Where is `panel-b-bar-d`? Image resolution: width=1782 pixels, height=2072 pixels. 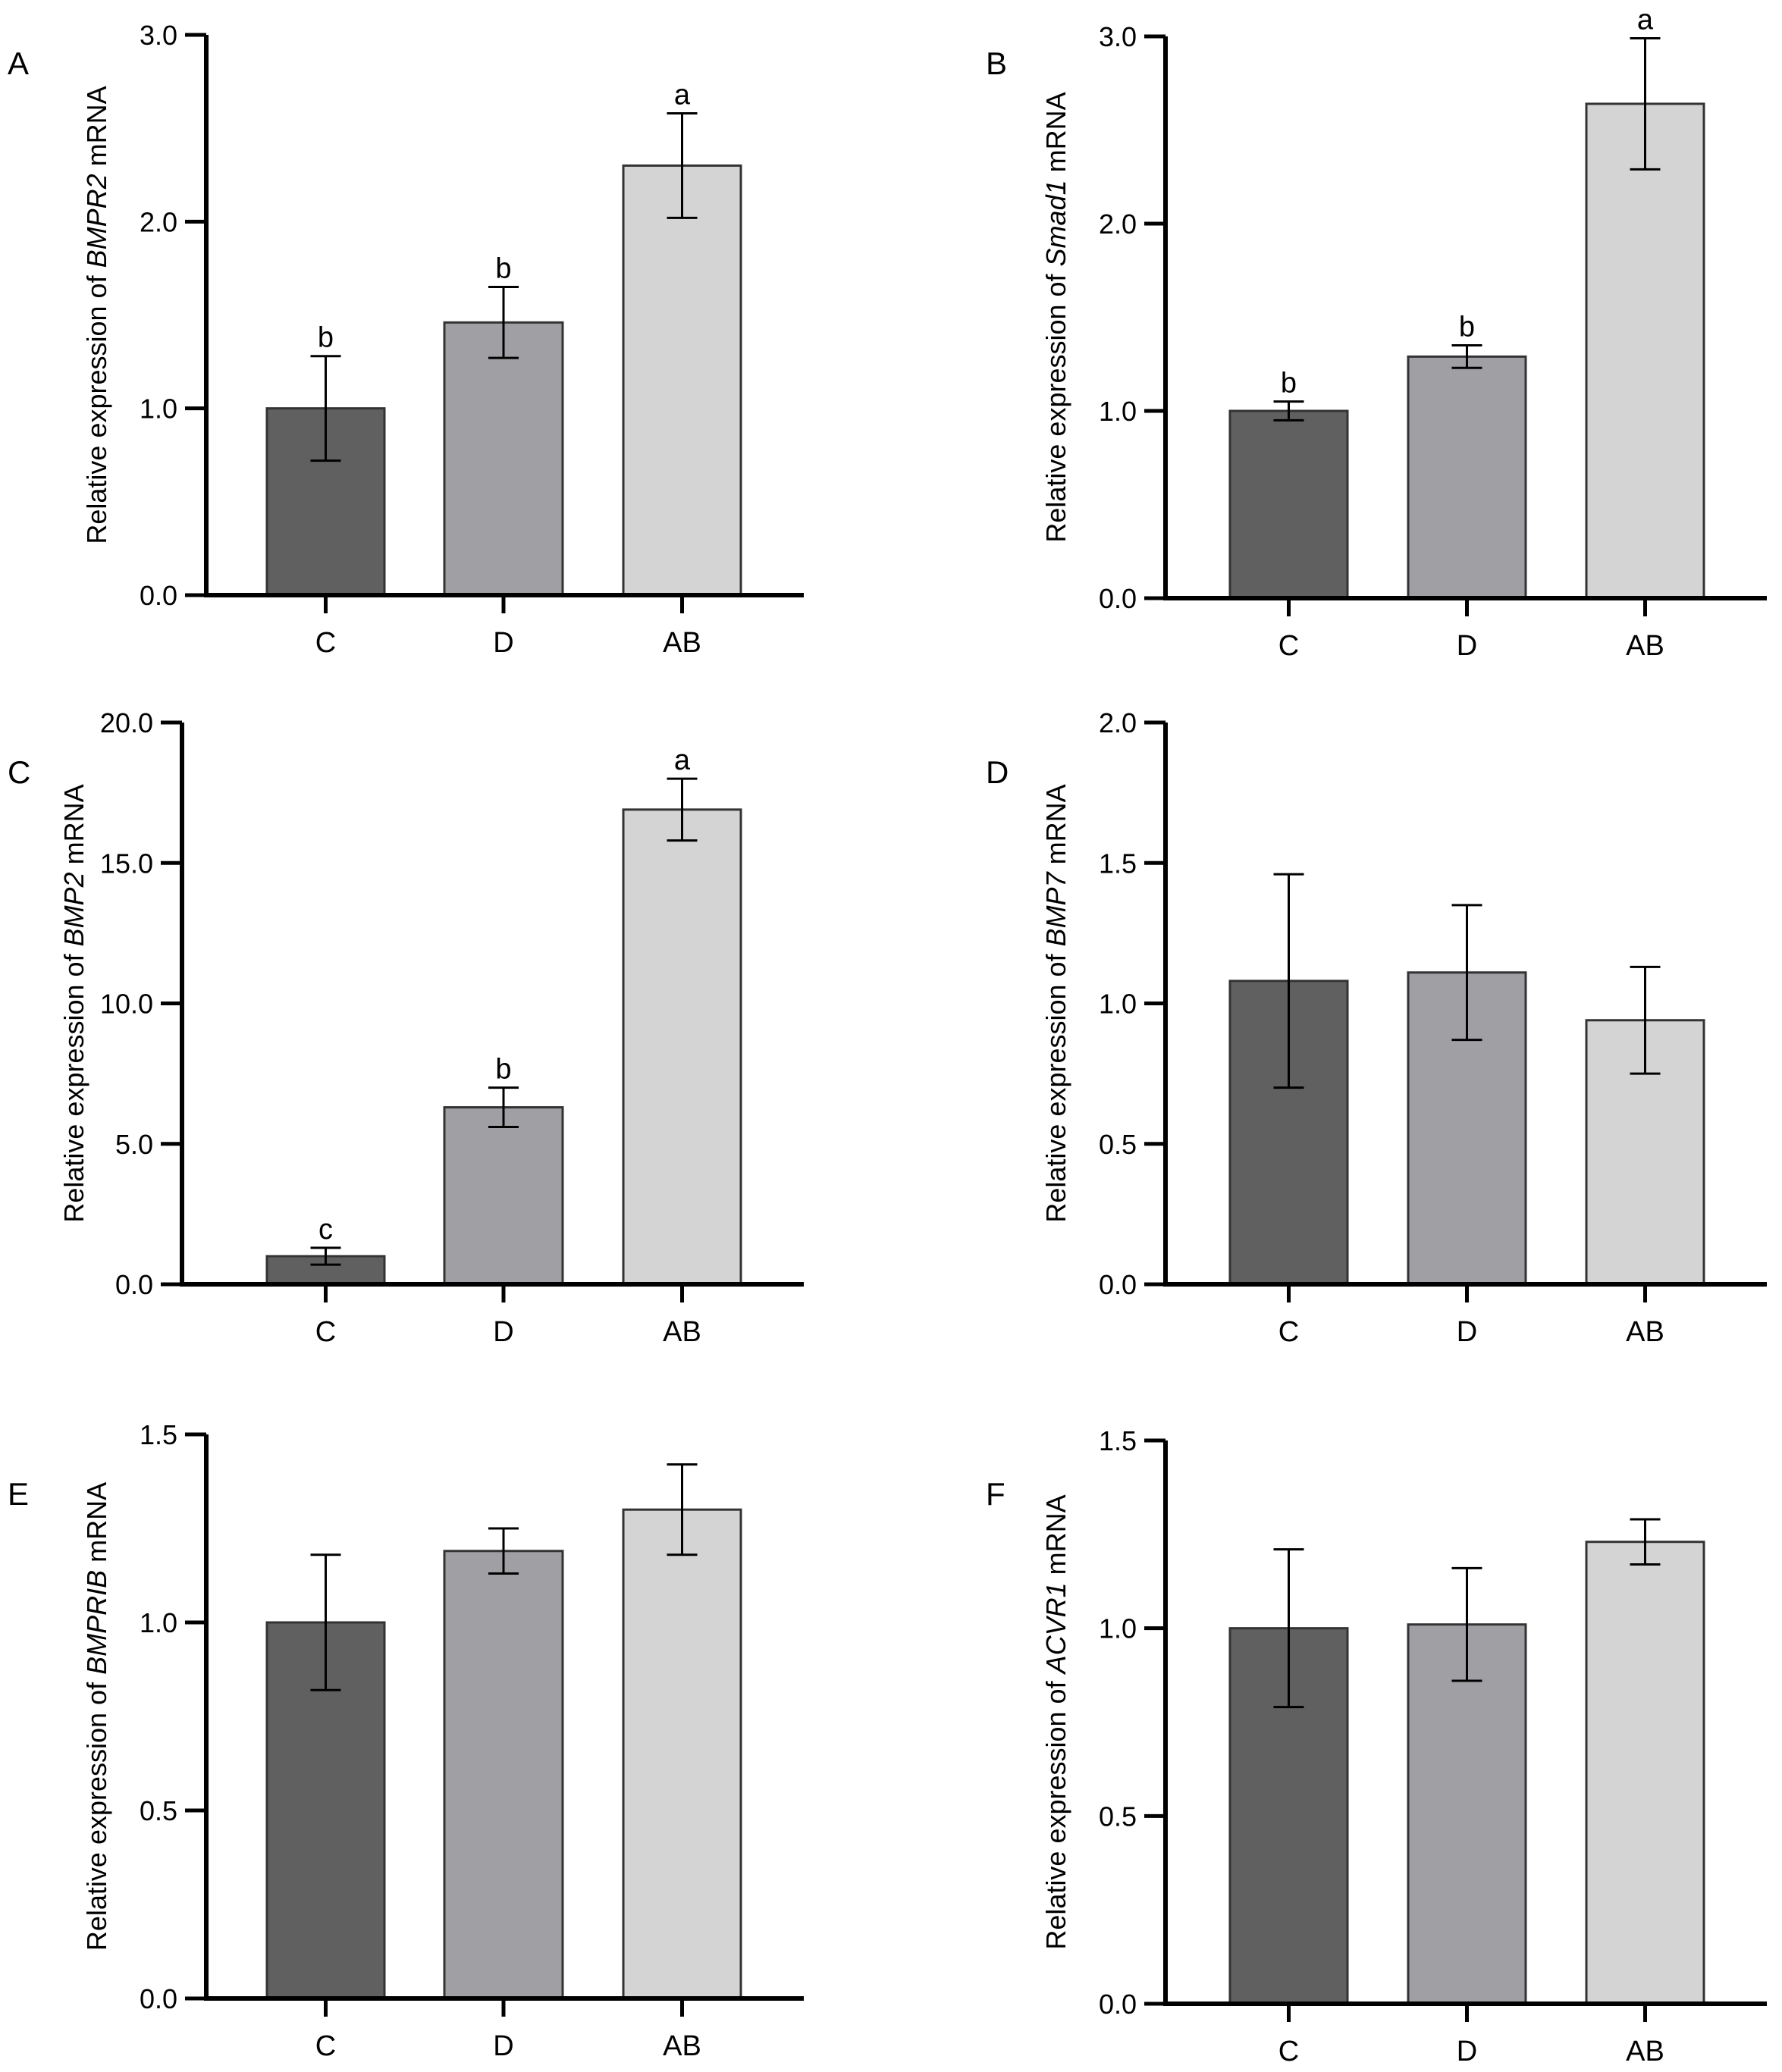
panel-b-bar-d is located at coordinates (1467, 477).